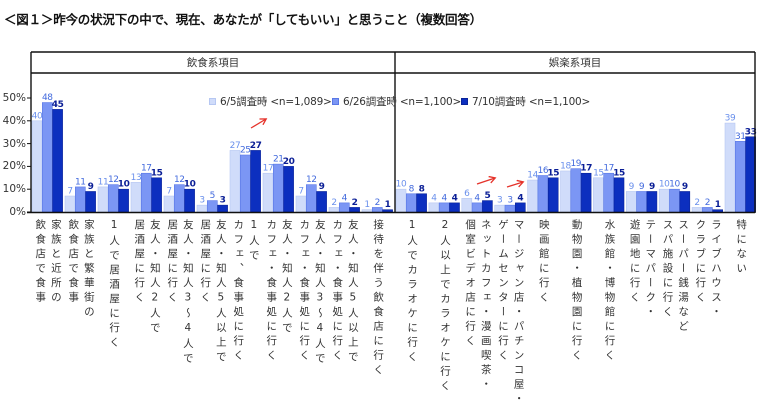 Image resolution: width=760 pixels, height=418 pixels. I want to click on category-label-line: 友人・知人2人で, so click(154, 278).